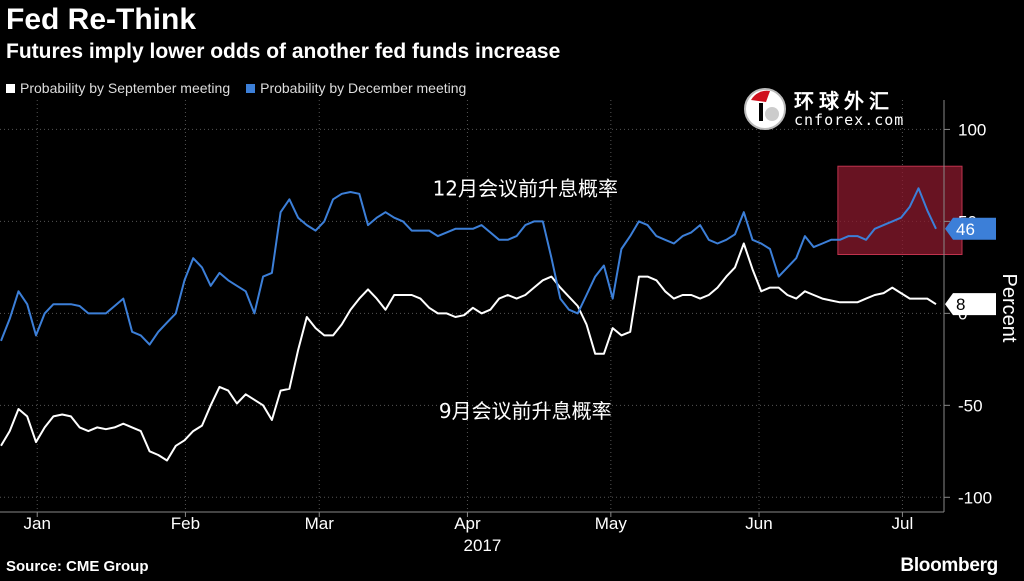 The height and width of the screenshot is (581, 1024). I want to click on x-tick-label: Jun, so click(758, 523).